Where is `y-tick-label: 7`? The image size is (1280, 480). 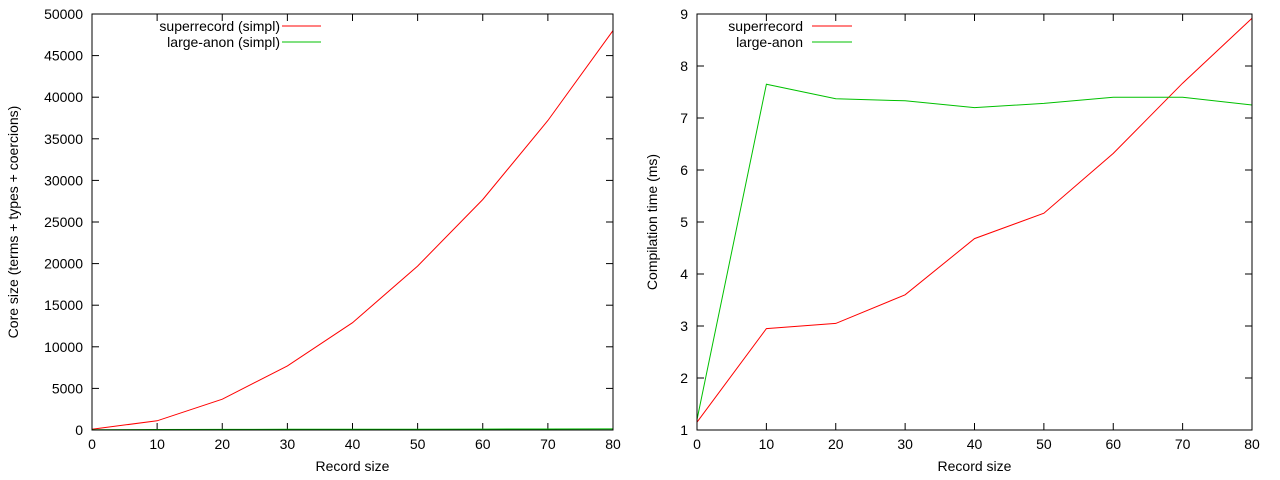
y-tick-label: 7 is located at coordinates (684, 118).